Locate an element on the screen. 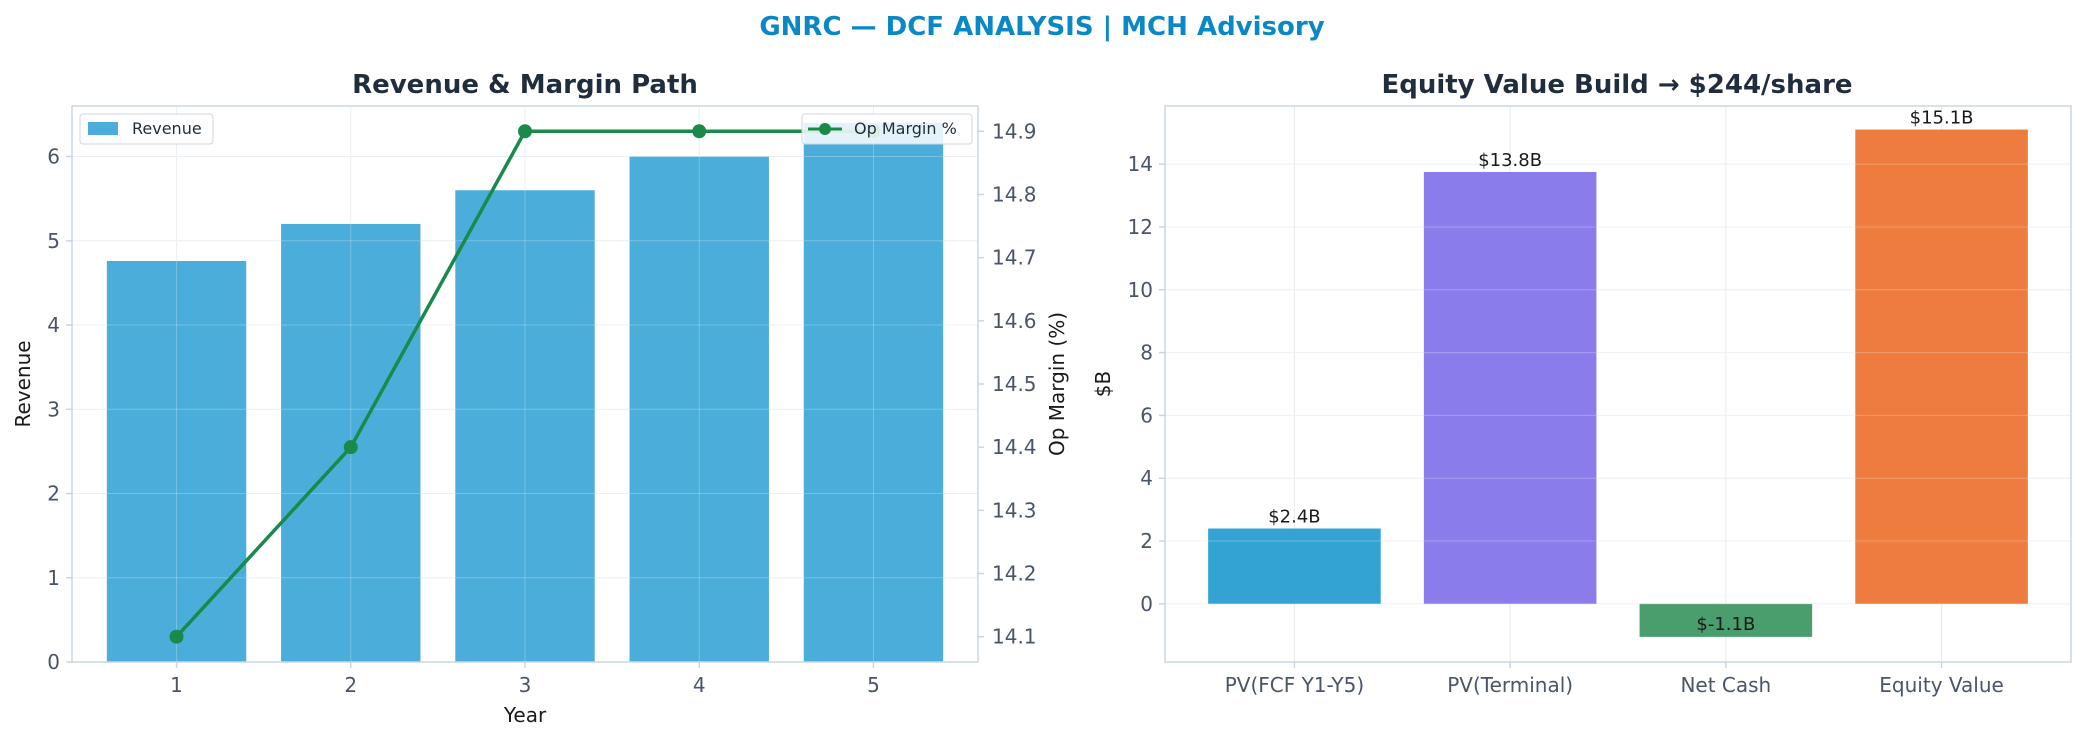  y2-axis-label: Op Margin (%) is located at coordinates (1057, 384).